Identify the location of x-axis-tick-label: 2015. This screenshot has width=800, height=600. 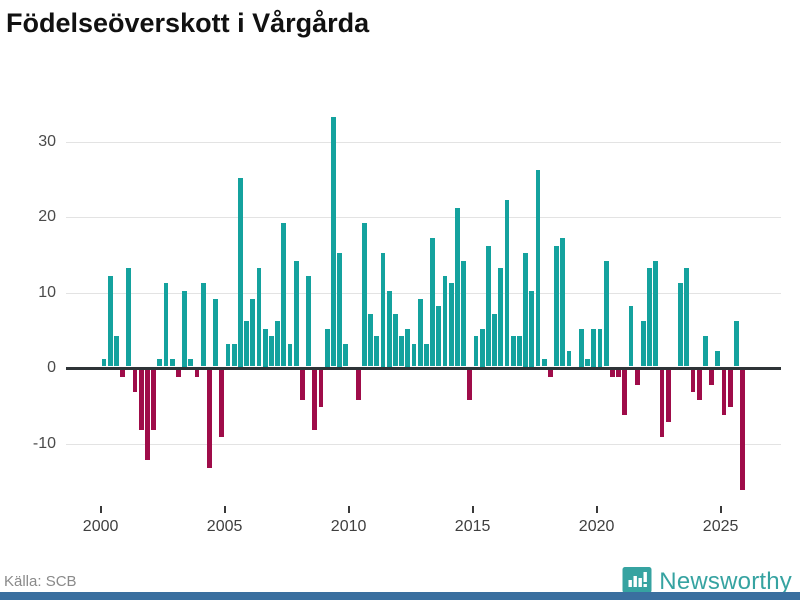
(472, 526).